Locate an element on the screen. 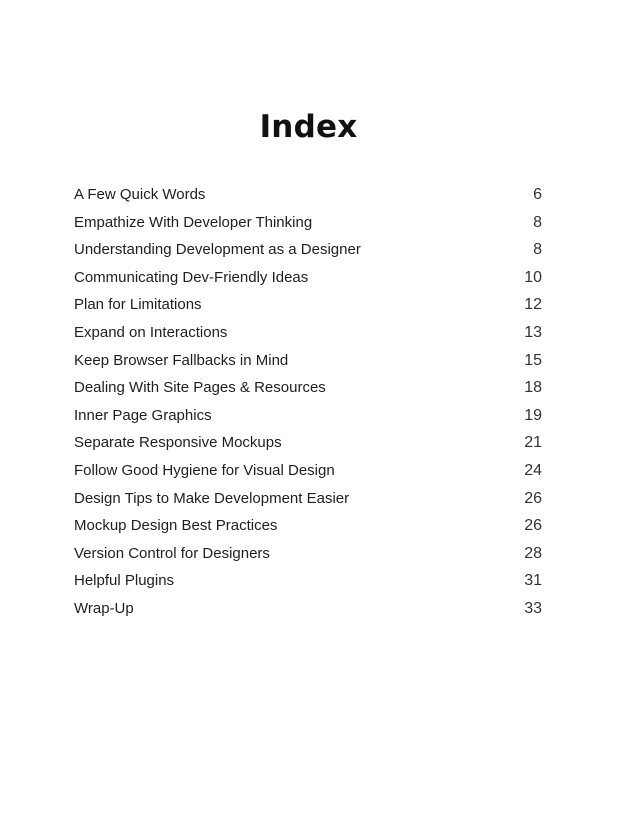 This screenshot has width=617, height=827. entry-title: Mockup Design Best Practices is located at coordinates (176, 526).